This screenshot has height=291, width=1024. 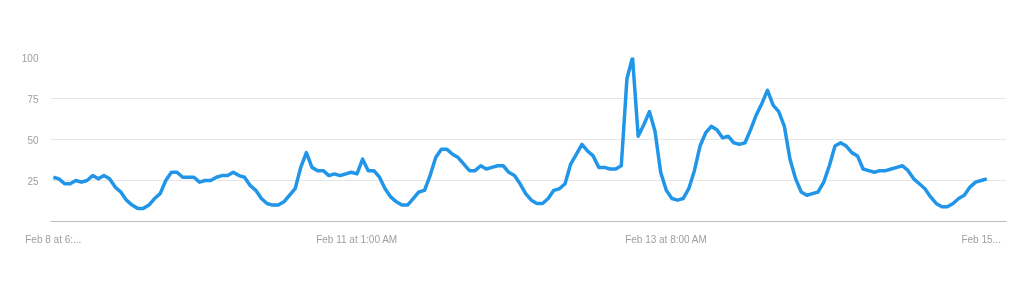 I want to click on y-tick-label: 100, so click(x=30, y=58).